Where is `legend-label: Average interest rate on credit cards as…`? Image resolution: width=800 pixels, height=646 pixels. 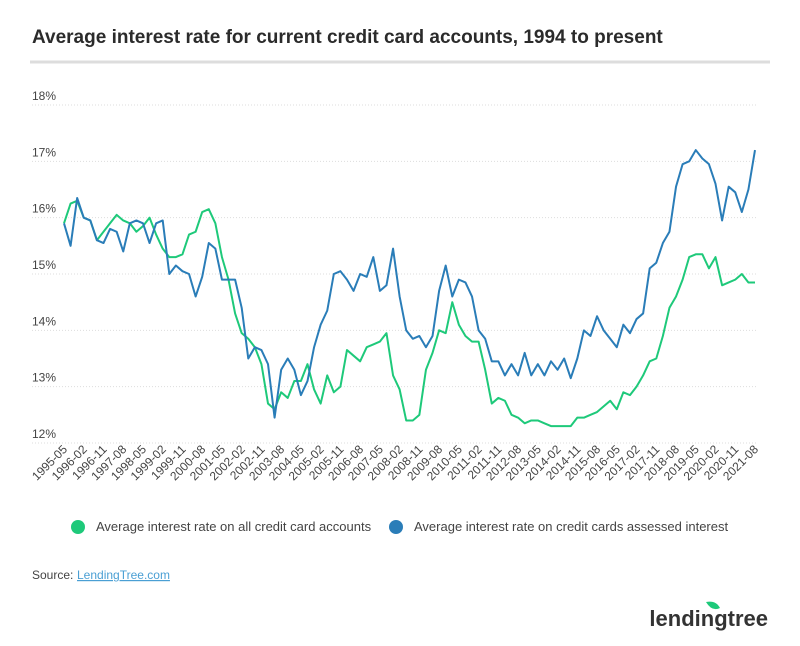
legend-label: Average interest rate on credit cards as… is located at coordinates (571, 526).